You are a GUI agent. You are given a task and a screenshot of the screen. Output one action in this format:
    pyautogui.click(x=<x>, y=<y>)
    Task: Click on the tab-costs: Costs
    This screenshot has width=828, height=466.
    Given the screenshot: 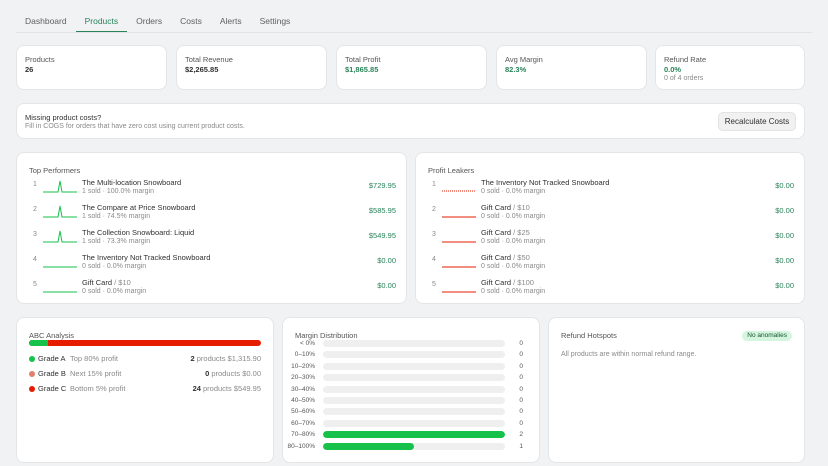 What is the action you would take?
    pyautogui.click(x=191, y=21)
    